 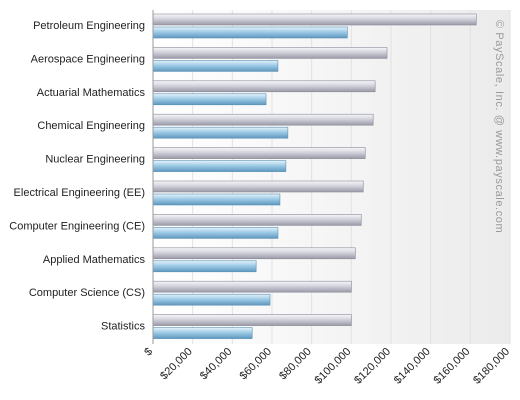 What do you see at coordinates (295, 364) in the screenshot?
I see `x-tick-label: $80,000` at bounding box center [295, 364].